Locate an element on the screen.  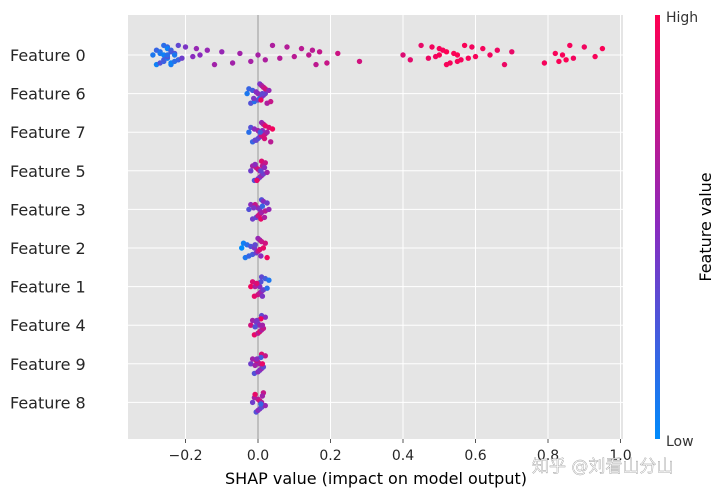
colorbar-low-label: Low is located at coordinates (680, 442).